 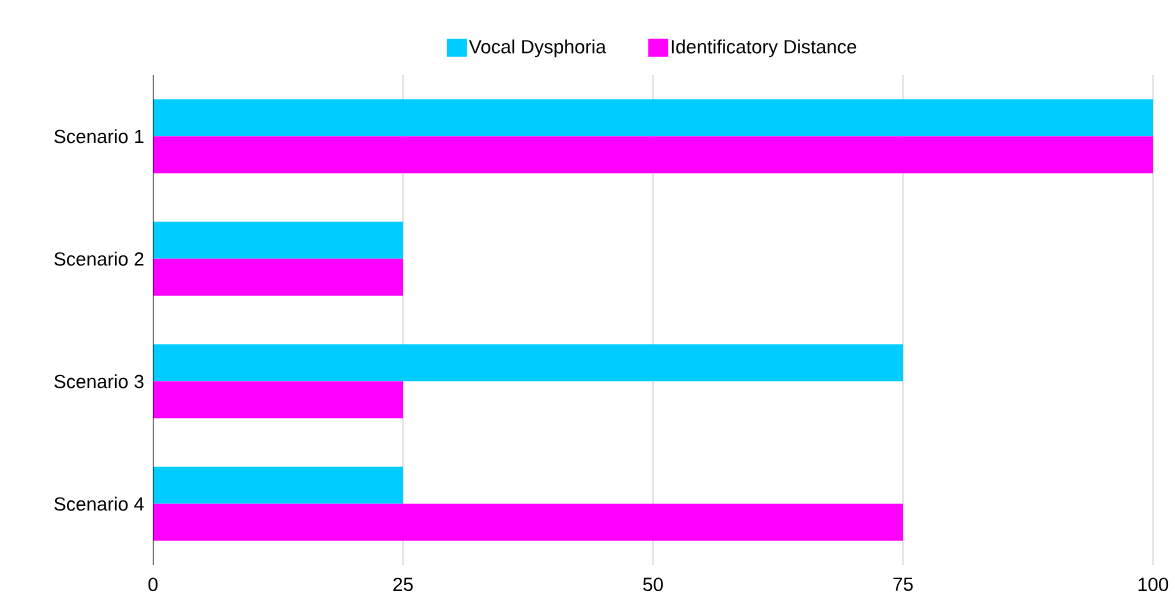 What do you see at coordinates (653, 584) in the screenshot?
I see `x-tick-label: 50` at bounding box center [653, 584].